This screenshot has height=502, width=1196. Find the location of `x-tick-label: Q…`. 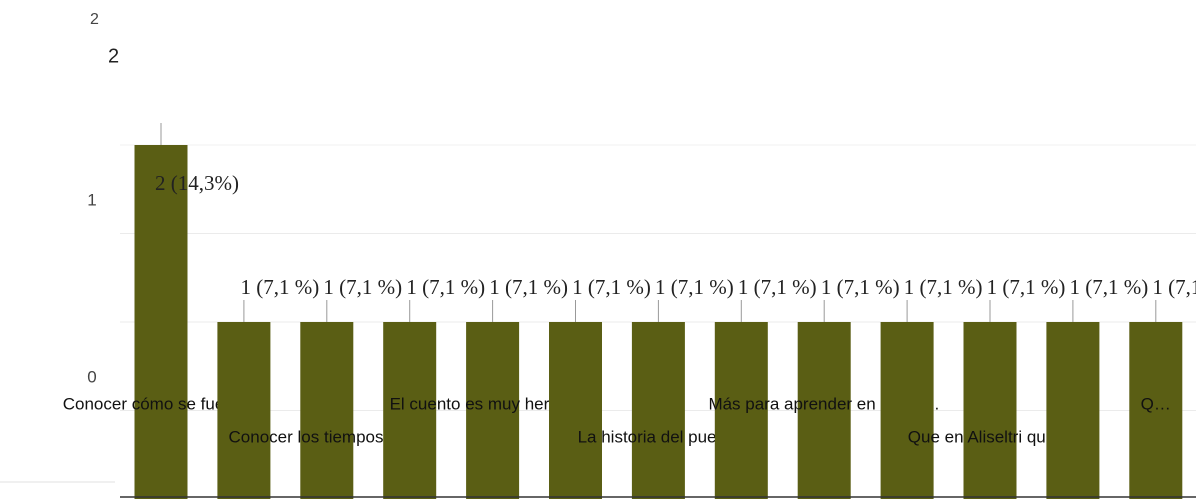

x-tick-label: Q… is located at coordinates (1156, 403).